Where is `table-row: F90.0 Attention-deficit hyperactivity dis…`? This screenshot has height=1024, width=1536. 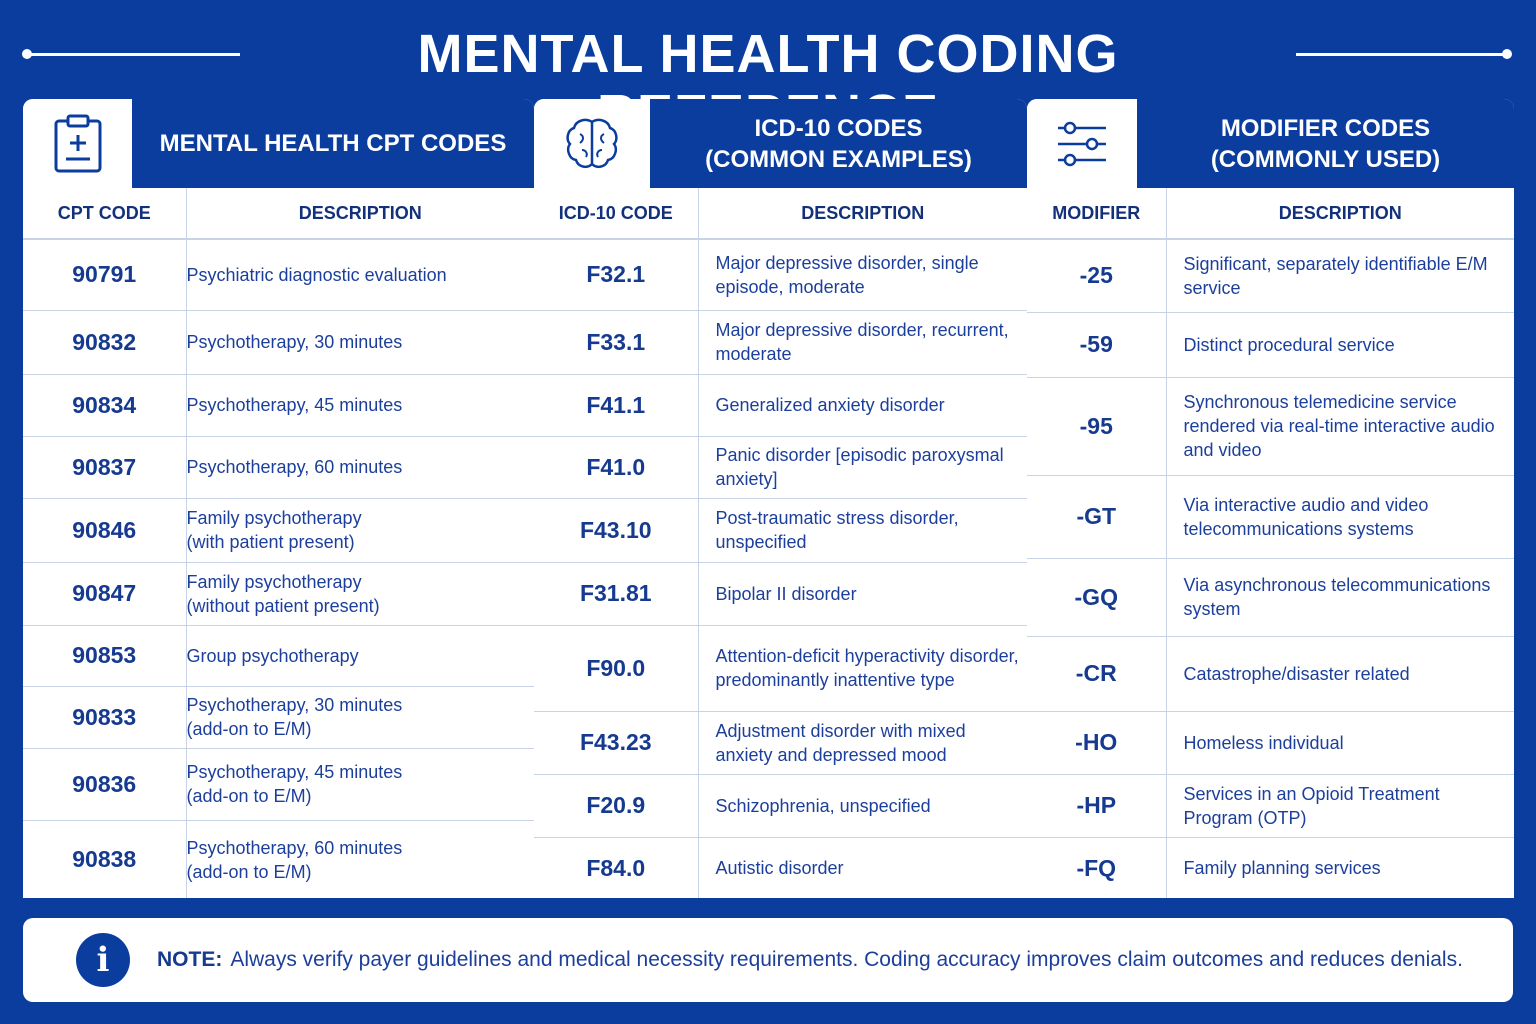 table-row: F90.0 Attention-deficit hyperactivity dis… is located at coordinates (780, 668).